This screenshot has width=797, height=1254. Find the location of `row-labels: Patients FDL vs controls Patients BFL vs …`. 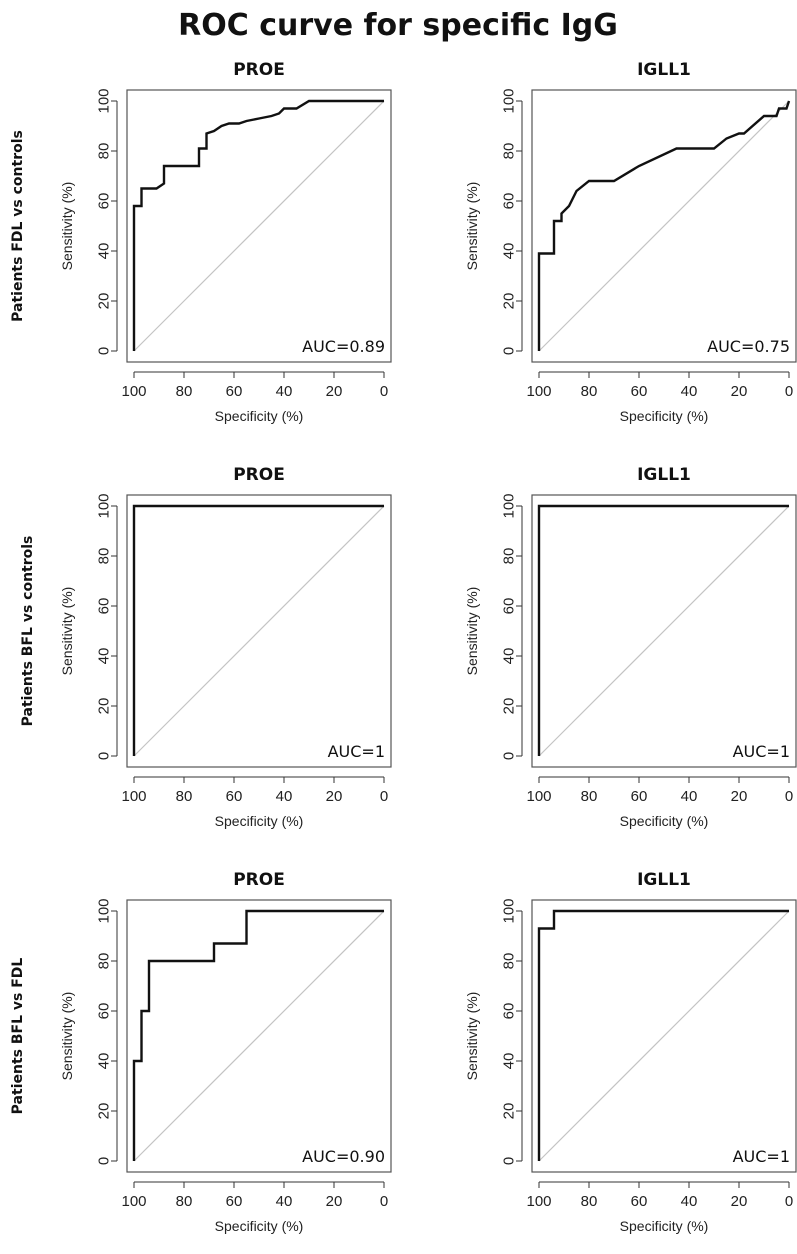

row-labels: Patients FDL vs controls Patients BFL vs … is located at coordinates (23, 622).